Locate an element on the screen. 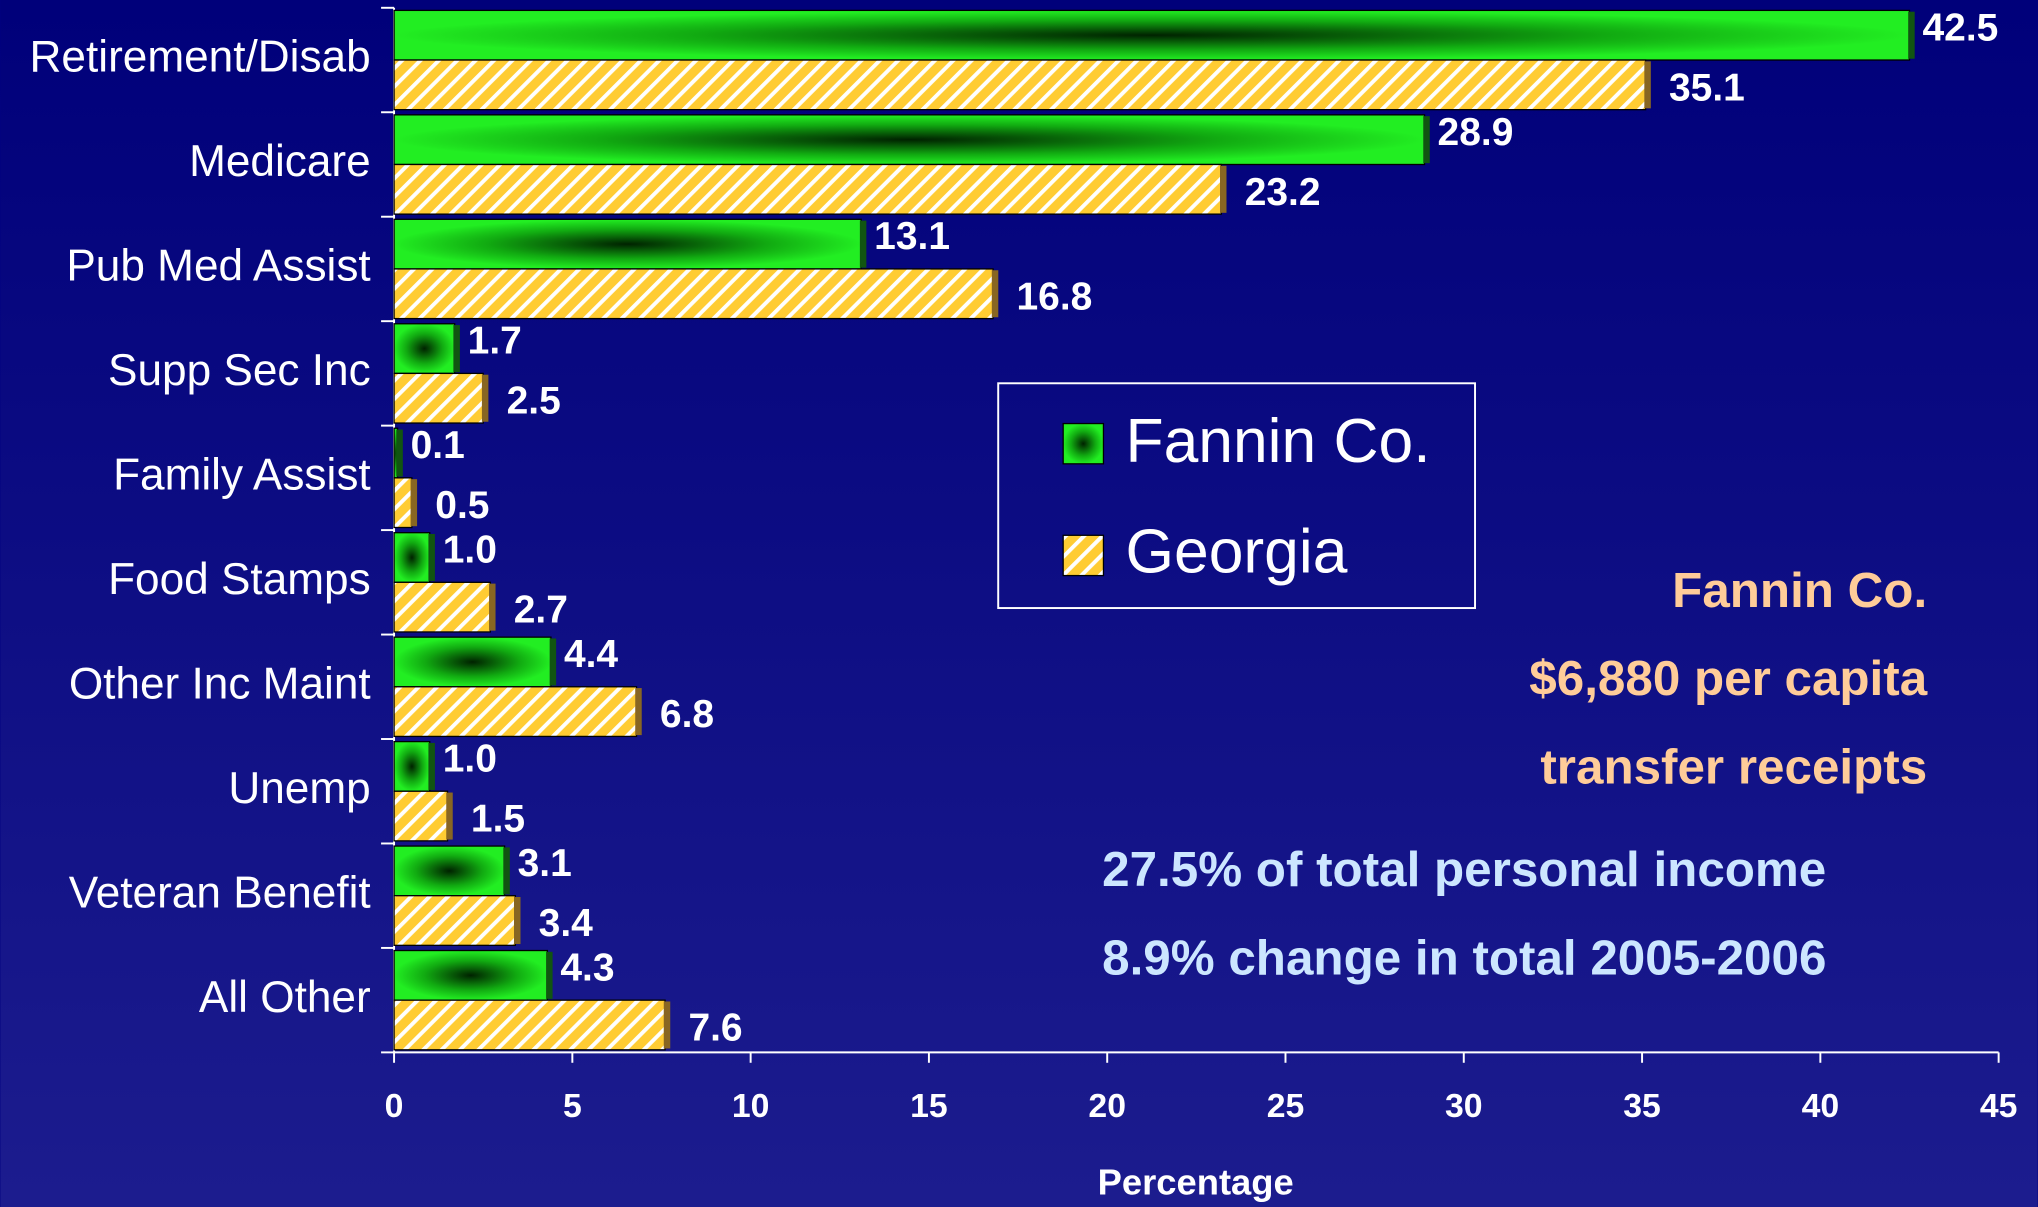 The height and width of the screenshot is (1207, 2038). value-label: 2.7 is located at coordinates (541, 610).